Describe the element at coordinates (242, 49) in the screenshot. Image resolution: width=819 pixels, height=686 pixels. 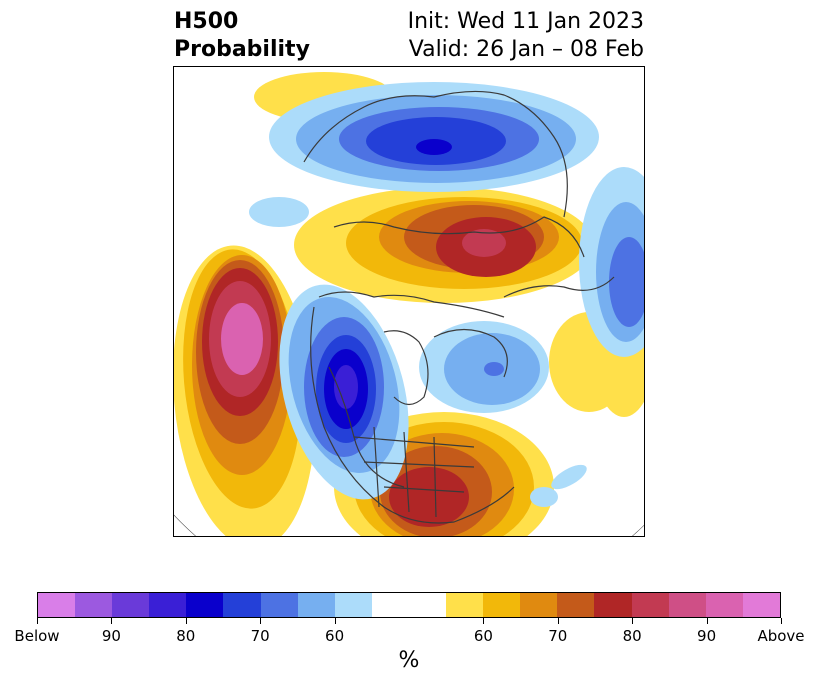
I see `title-subtitle: Probability` at that location.